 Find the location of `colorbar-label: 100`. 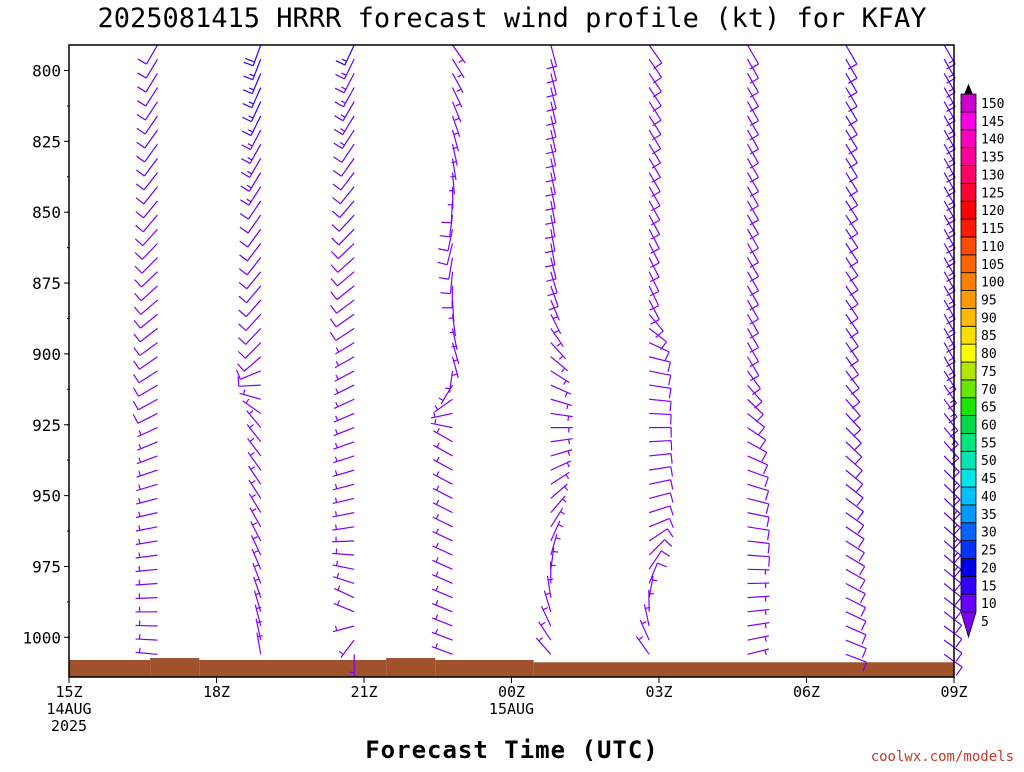

colorbar-label: 100 is located at coordinates (992, 283).